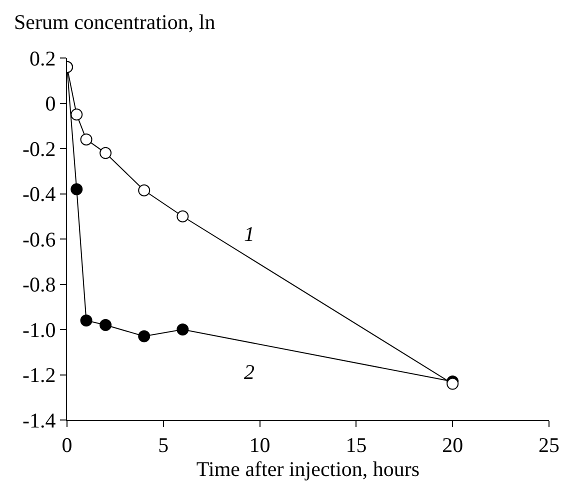  I want to click on x-tick-label: 10, so click(259, 445).